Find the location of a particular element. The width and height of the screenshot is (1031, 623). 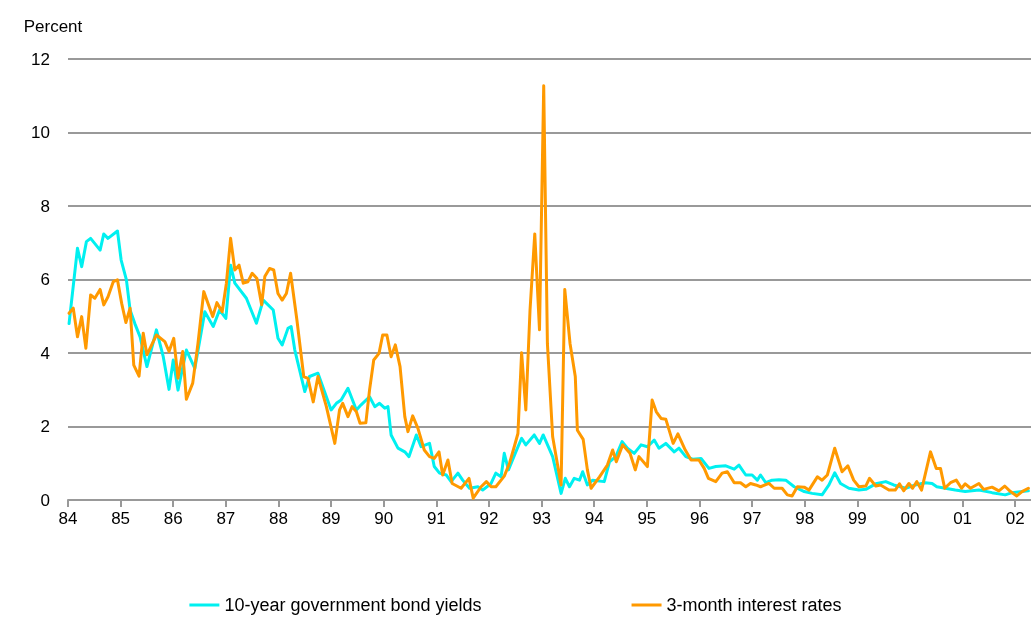

y-tick-label: 6 is located at coordinates (45, 279).